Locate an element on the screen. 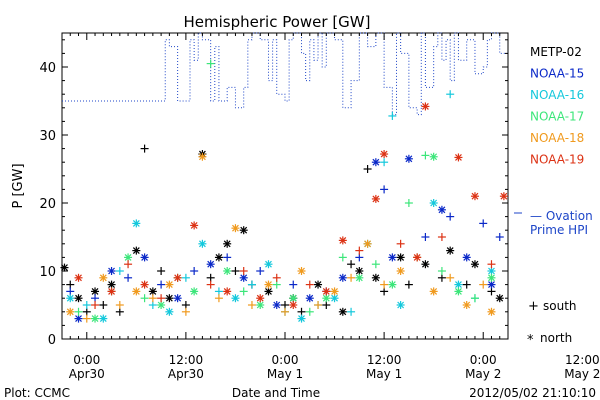  legend-entry-noaa-17: NOAA-17 is located at coordinates (557, 117).